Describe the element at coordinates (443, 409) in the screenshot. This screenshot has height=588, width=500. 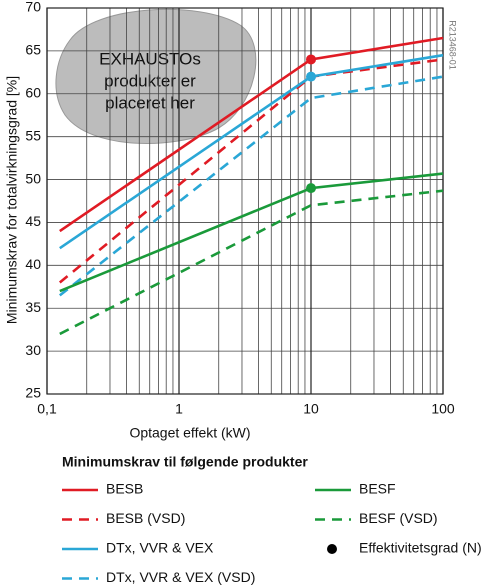
I see `x-tick-label: 100` at that location.